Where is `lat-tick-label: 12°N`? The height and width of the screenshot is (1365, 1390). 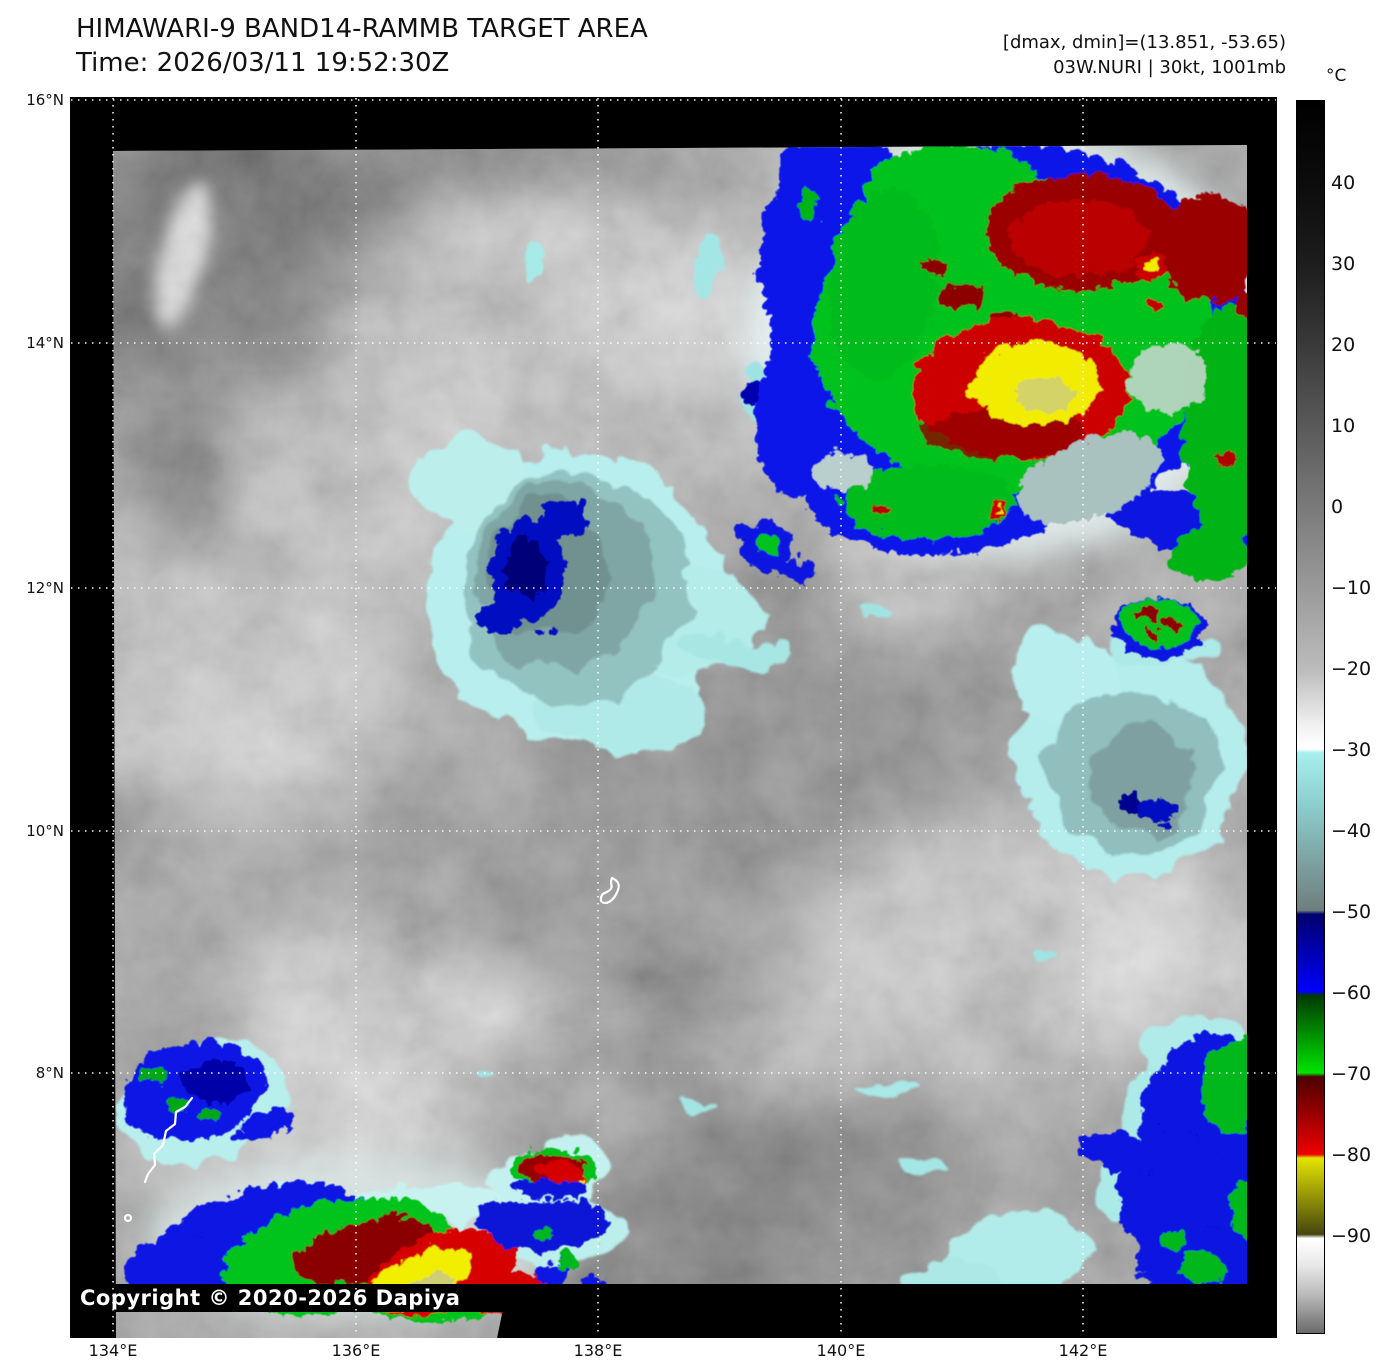 lat-tick-label: 12°N is located at coordinates (45, 588).